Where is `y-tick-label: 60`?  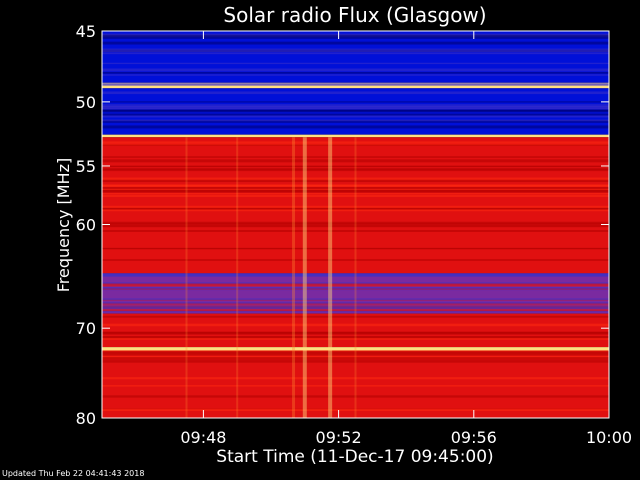
y-tick-label: 60 is located at coordinates (86, 225).